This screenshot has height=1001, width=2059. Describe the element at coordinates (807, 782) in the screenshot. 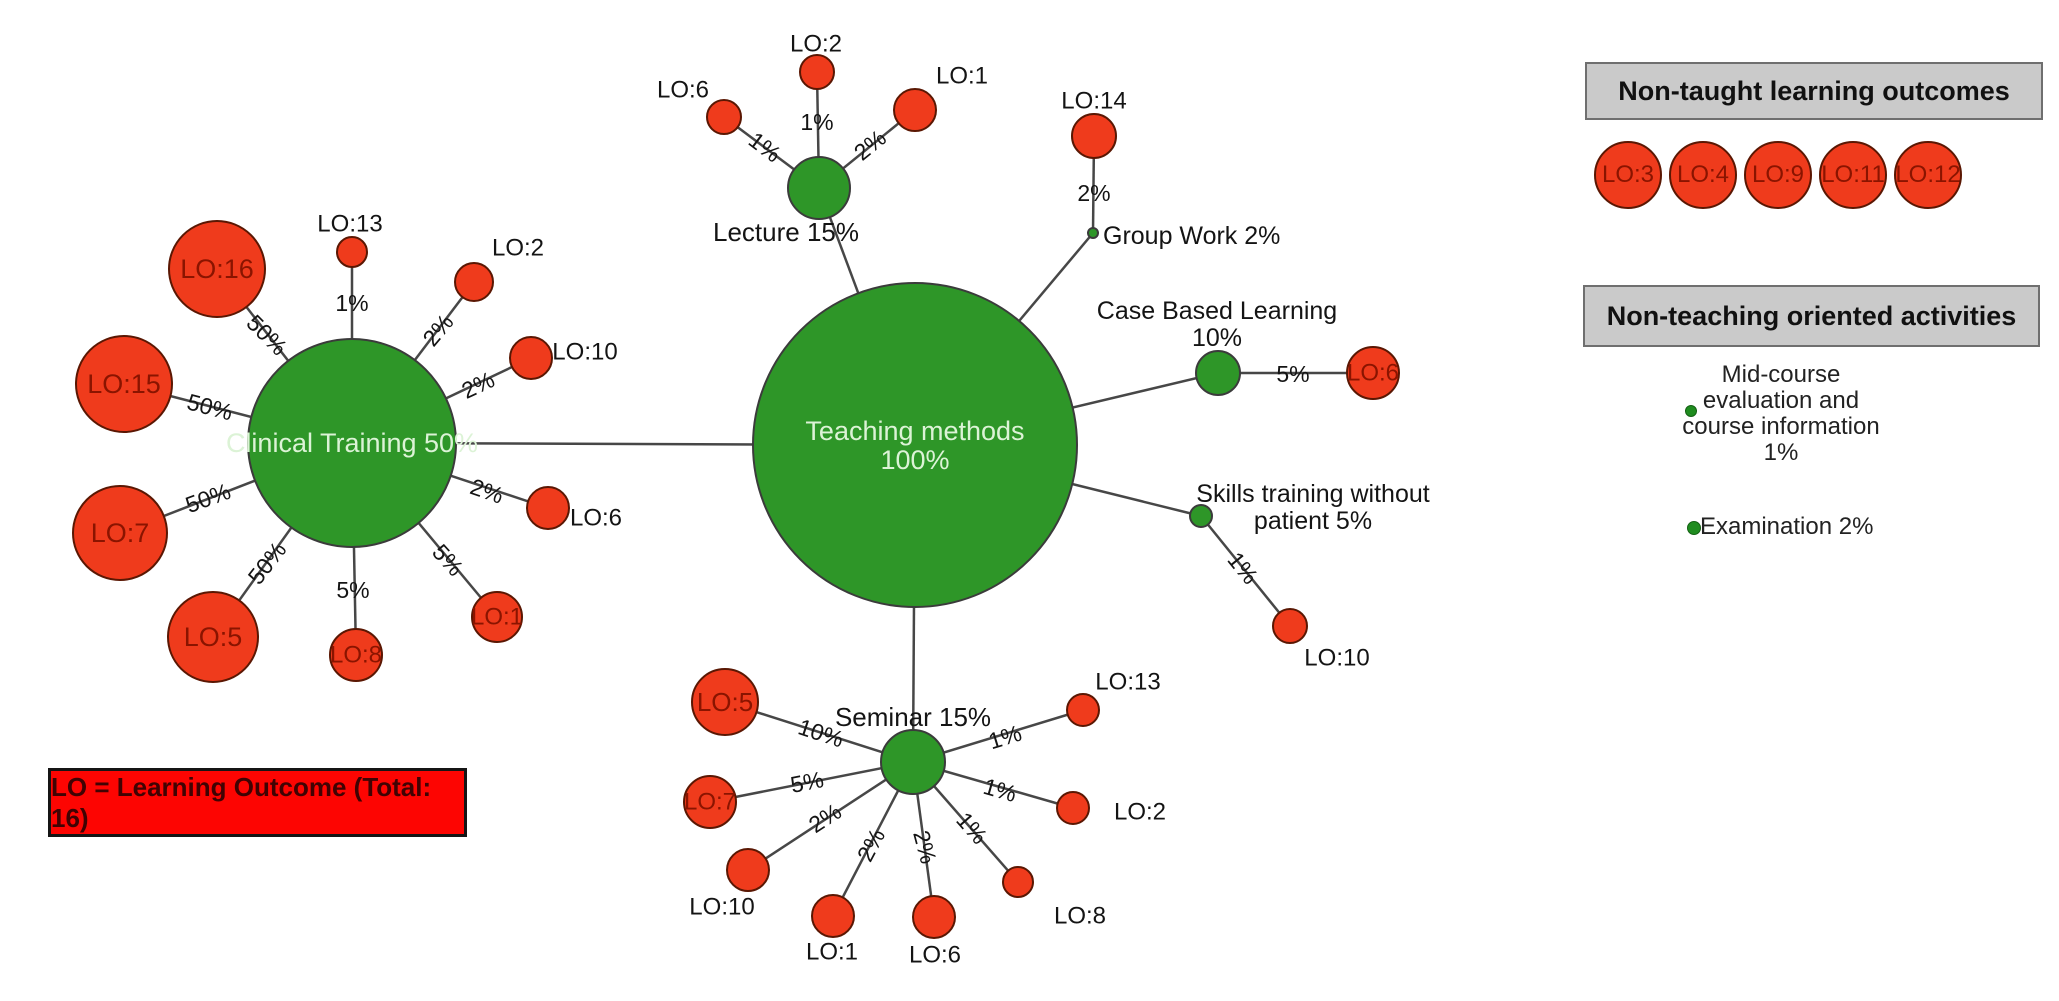

I see `edge-label-seminar-sem_lo7: 5%` at that location.